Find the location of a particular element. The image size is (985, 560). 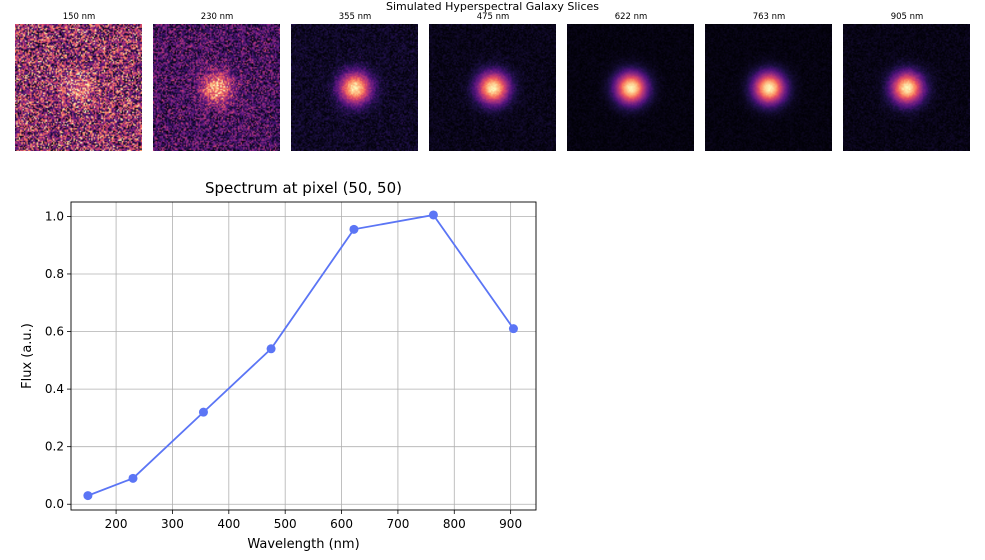

y-axis-label: Flux (a.u.) is located at coordinates (27, 356).